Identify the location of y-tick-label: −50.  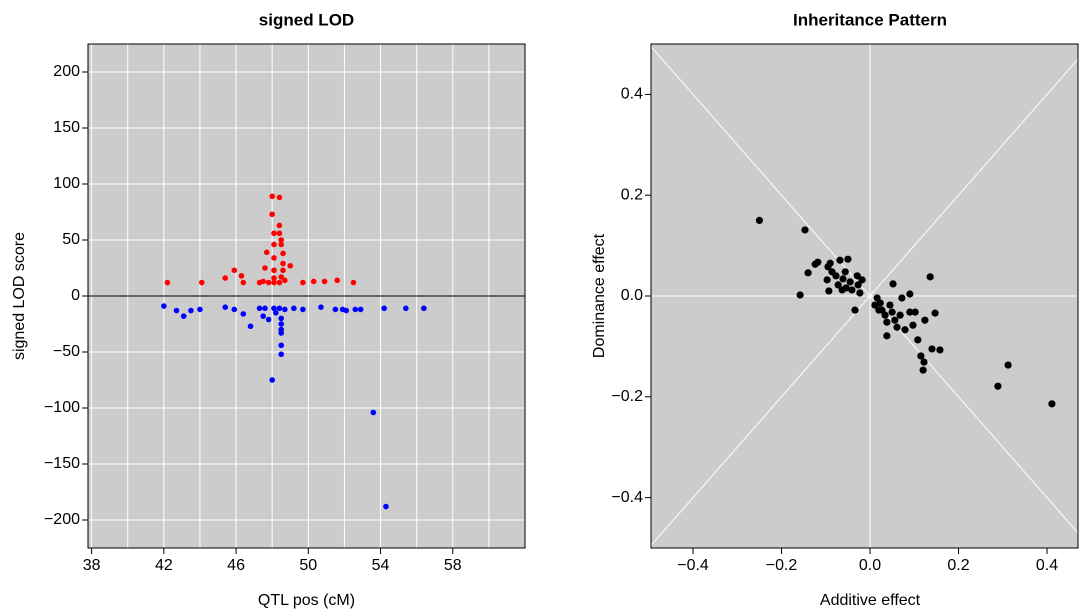
(66, 351).